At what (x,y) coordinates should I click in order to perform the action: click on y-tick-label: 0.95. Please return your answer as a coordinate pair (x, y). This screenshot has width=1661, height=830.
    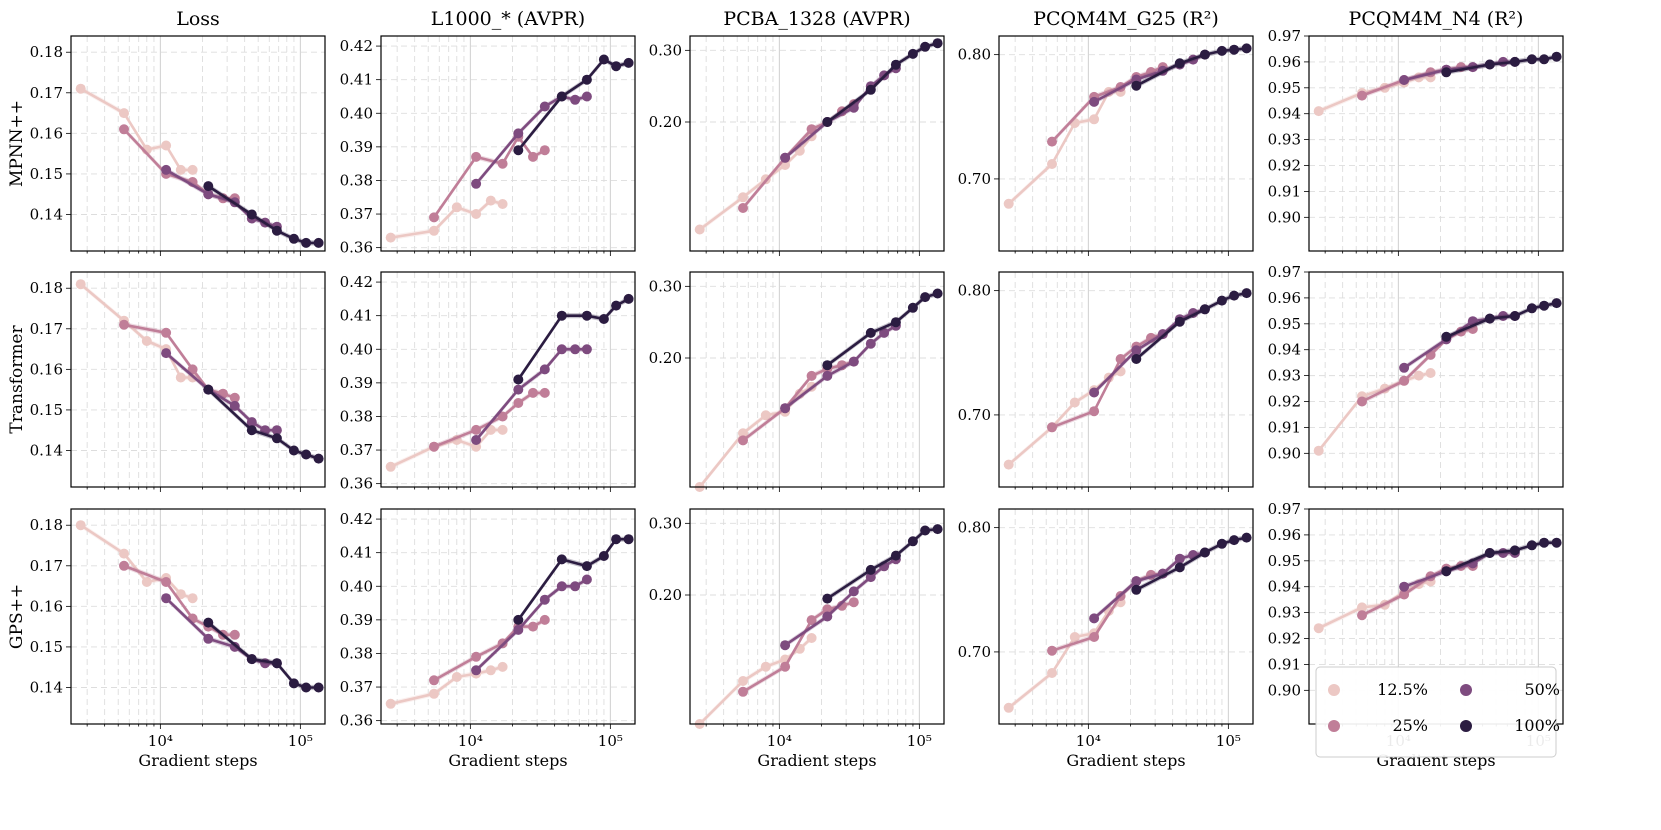
    Looking at the image, I should click on (1284, 324).